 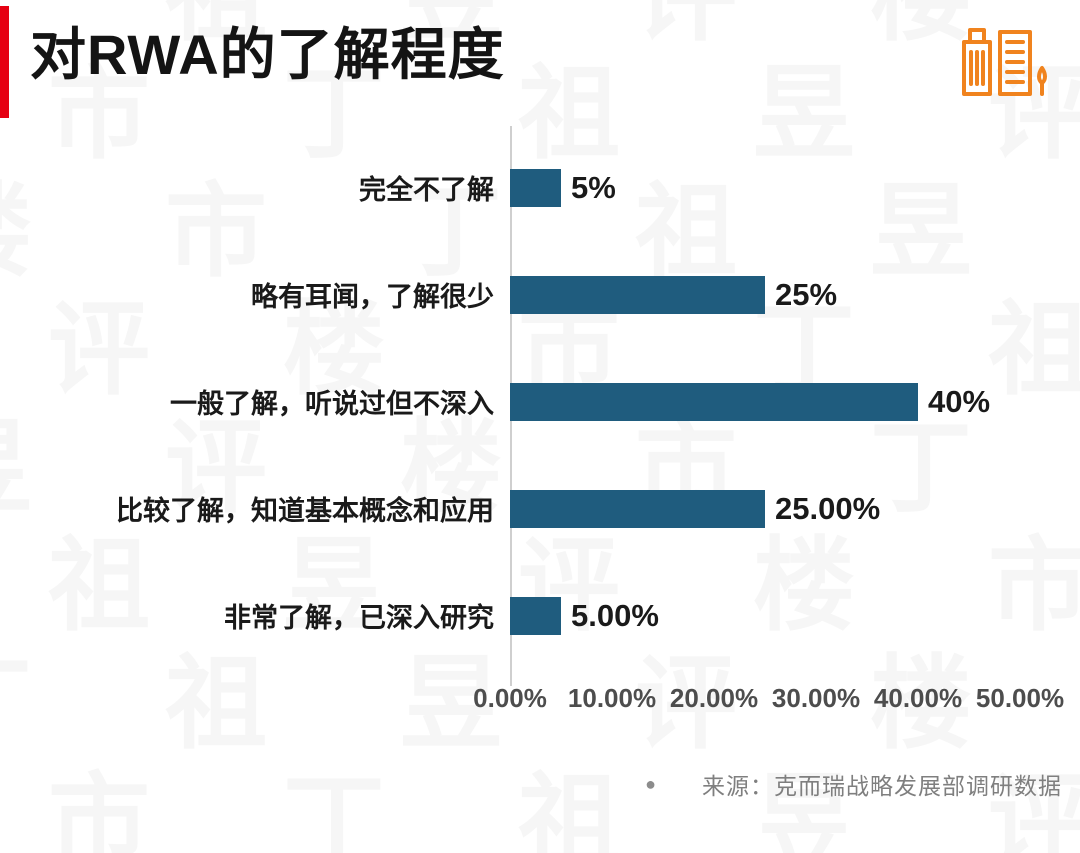 What do you see at coordinates (510, 698) in the screenshot?
I see `x-tick-label: 0.00%` at bounding box center [510, 698].